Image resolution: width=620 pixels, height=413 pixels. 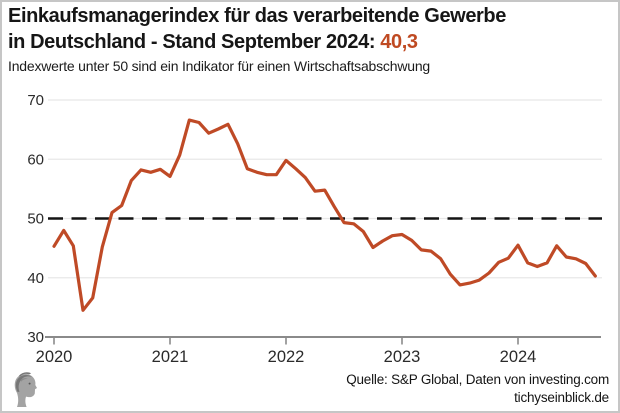 I want to click on x-axis-tick-label: 2021, so click(x=170, y=357).